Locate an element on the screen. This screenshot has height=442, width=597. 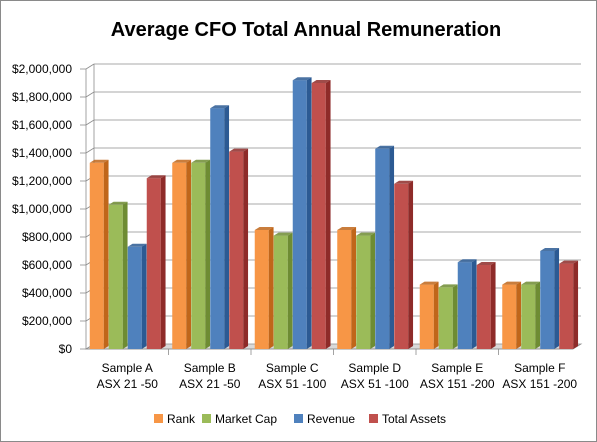
legend-item: Rank is located at coordinates (175, 419).